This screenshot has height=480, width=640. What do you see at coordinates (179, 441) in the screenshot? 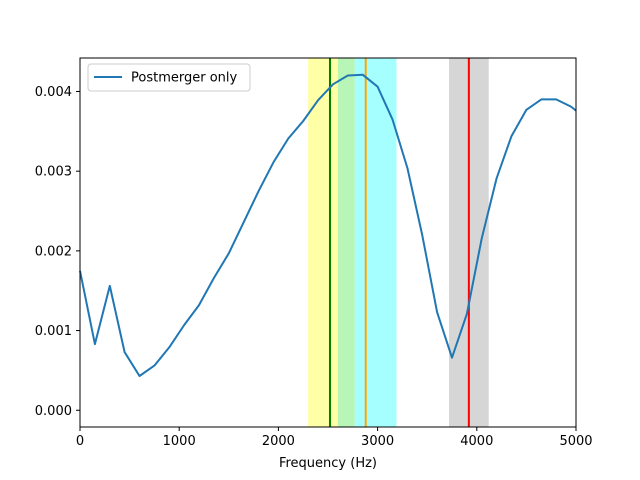
I see `x-tick-label: 1000` at bounding box center [179, 441].